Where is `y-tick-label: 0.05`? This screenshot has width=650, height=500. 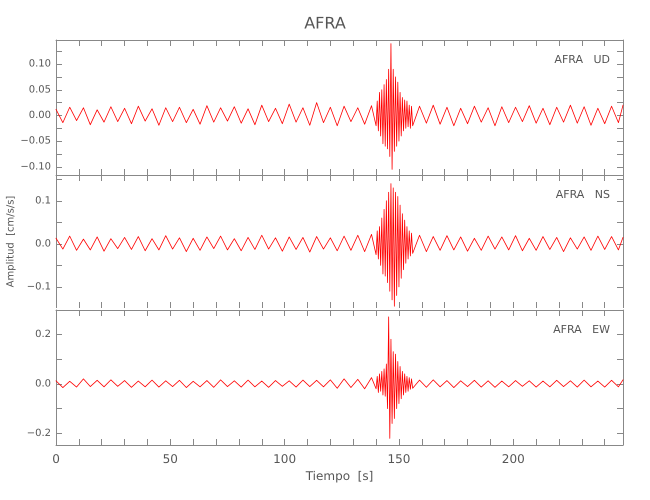
y-tick-label: 0.05 is located at coordinates (39, 90).